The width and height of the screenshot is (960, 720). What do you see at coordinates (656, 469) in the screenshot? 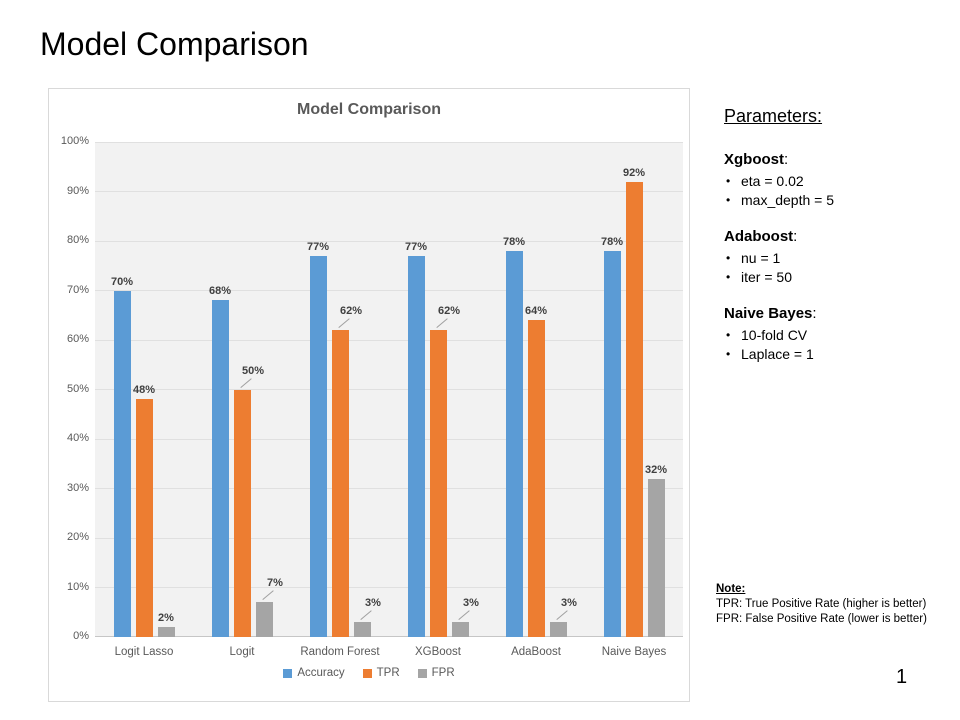
I see `data-label: 32%` at bounding box center [656, 469].